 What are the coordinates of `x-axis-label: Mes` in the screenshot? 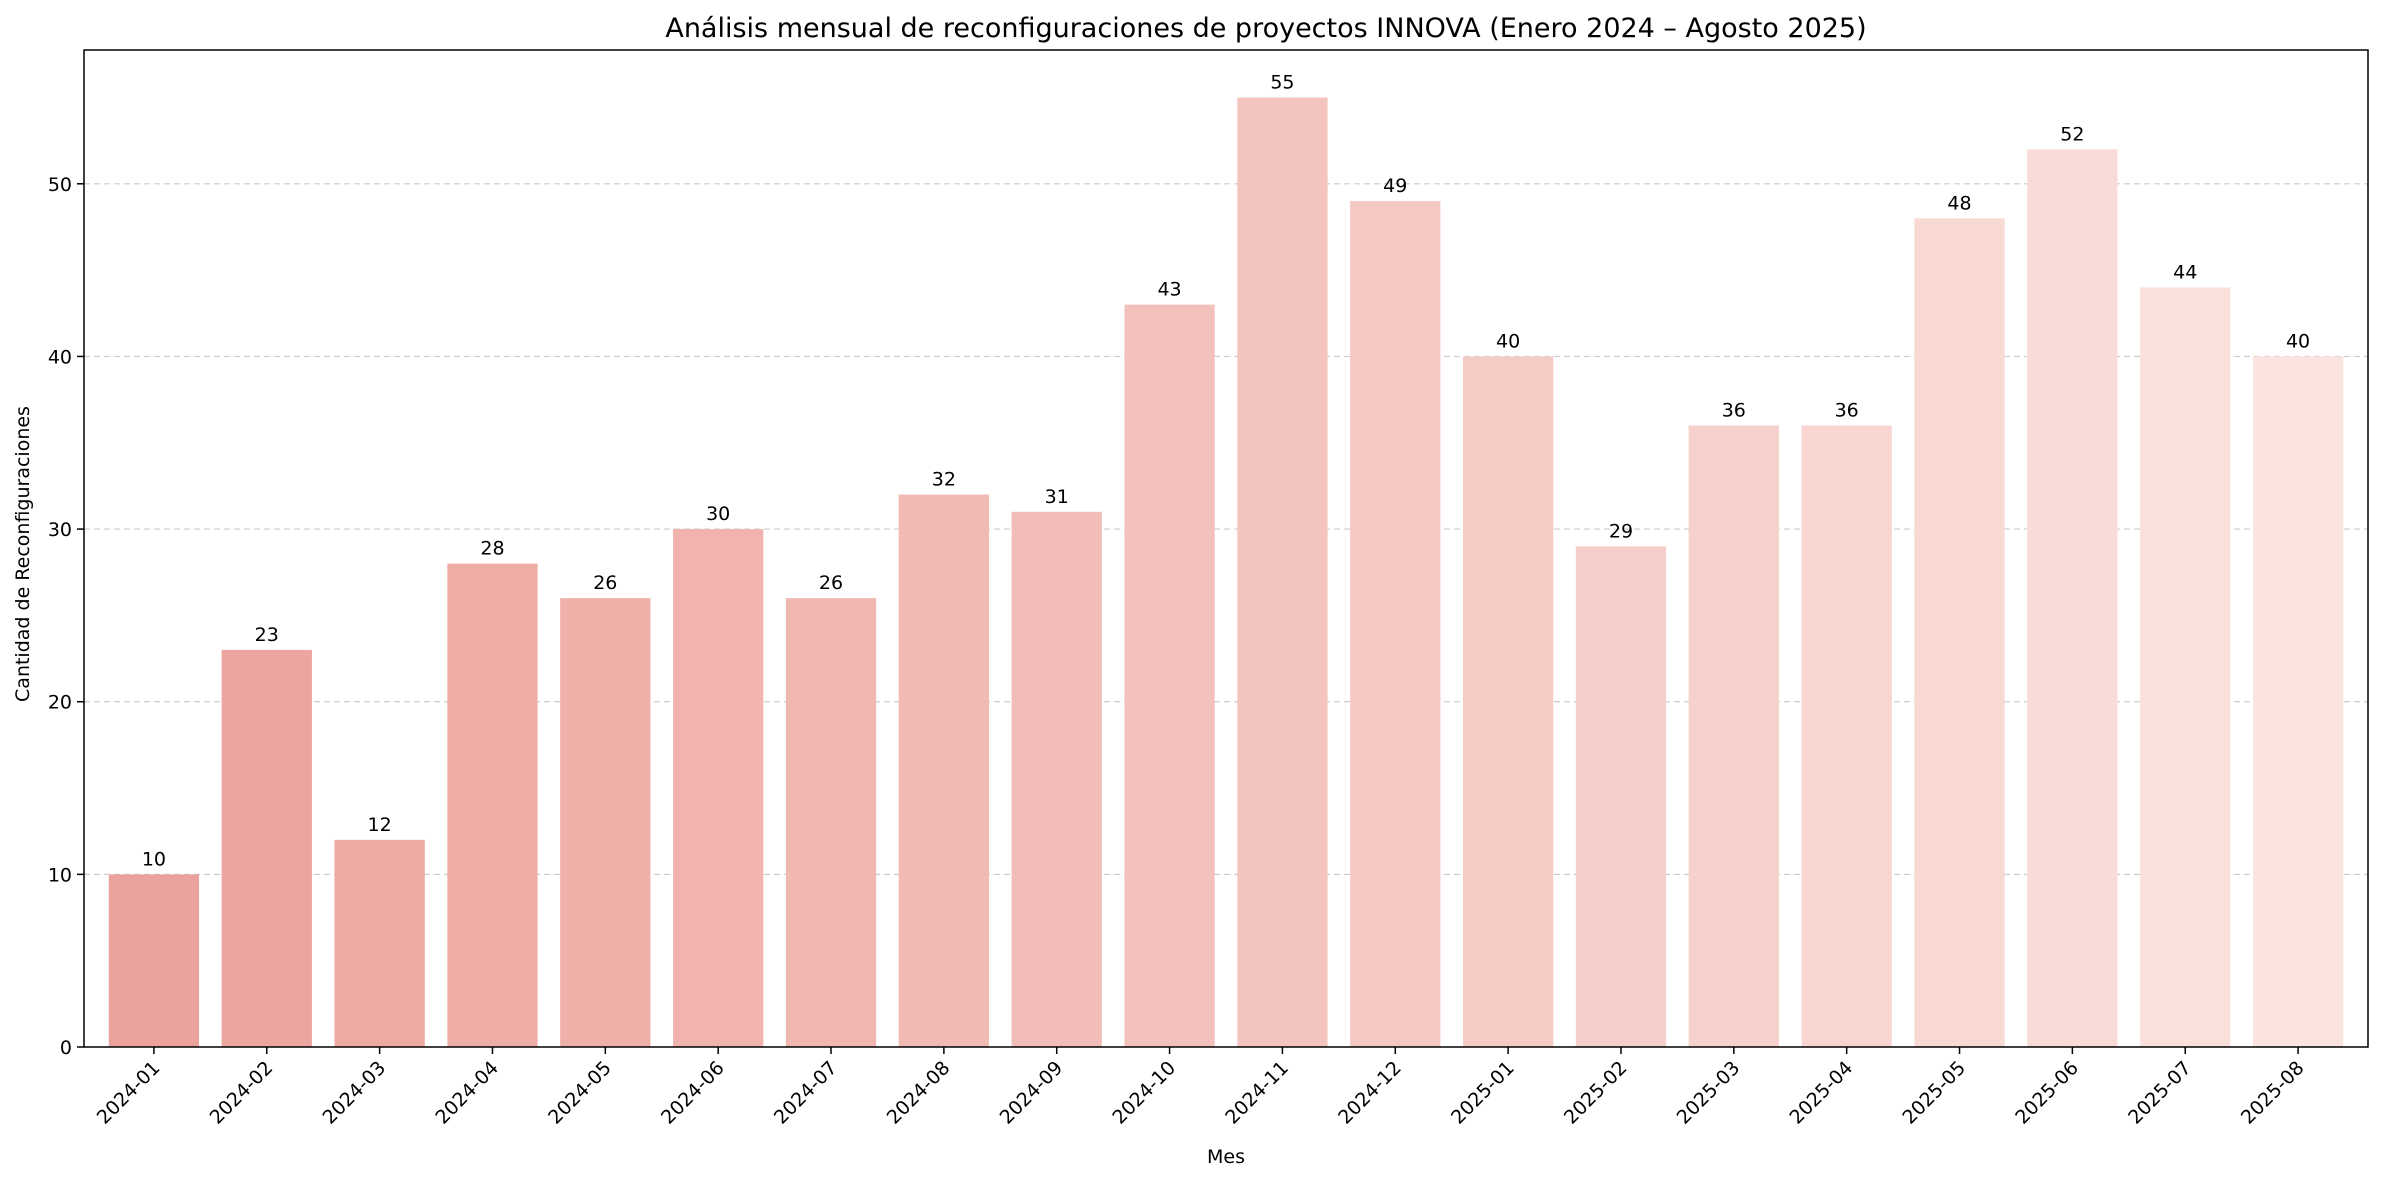 It's located at (1226, 1157).